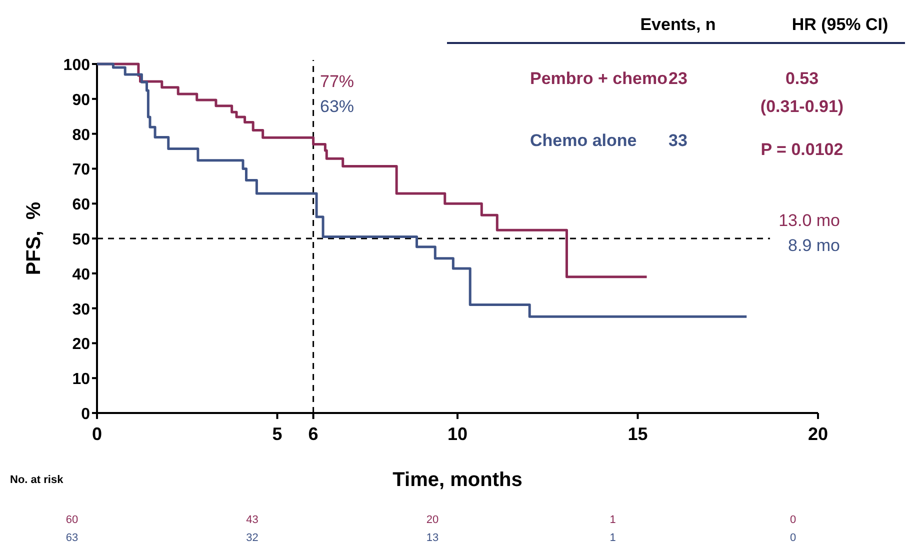 Image resolution: width=908 pixels, height=553 pixels. Describe the element at coordinates (638, 434) in the screenshot. I see `x-tick-label: 15` at that location.